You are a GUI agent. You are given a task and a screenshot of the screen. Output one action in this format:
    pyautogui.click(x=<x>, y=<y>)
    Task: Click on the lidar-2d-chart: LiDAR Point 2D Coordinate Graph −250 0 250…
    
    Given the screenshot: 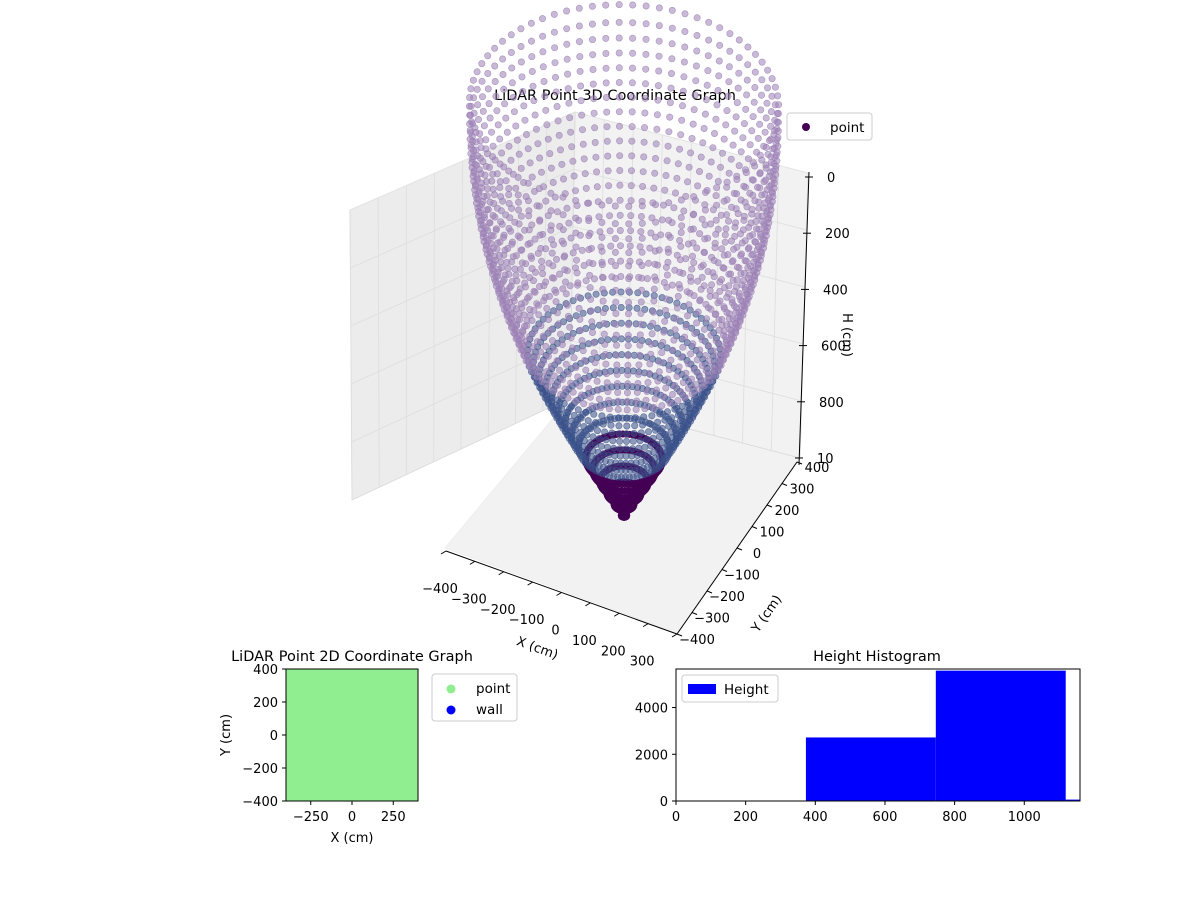 What is the action you would take?
    pyautogui.click(x=368, y=747)
    